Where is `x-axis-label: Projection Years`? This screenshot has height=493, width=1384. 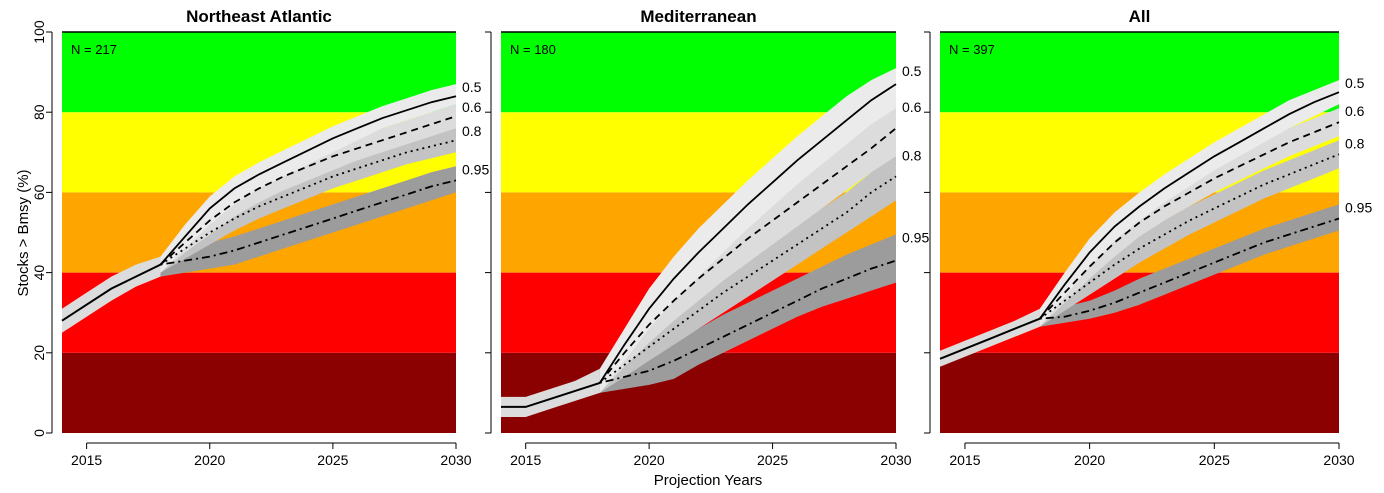
x-axis-label: Projection Years is located at coordinates (708, 480).